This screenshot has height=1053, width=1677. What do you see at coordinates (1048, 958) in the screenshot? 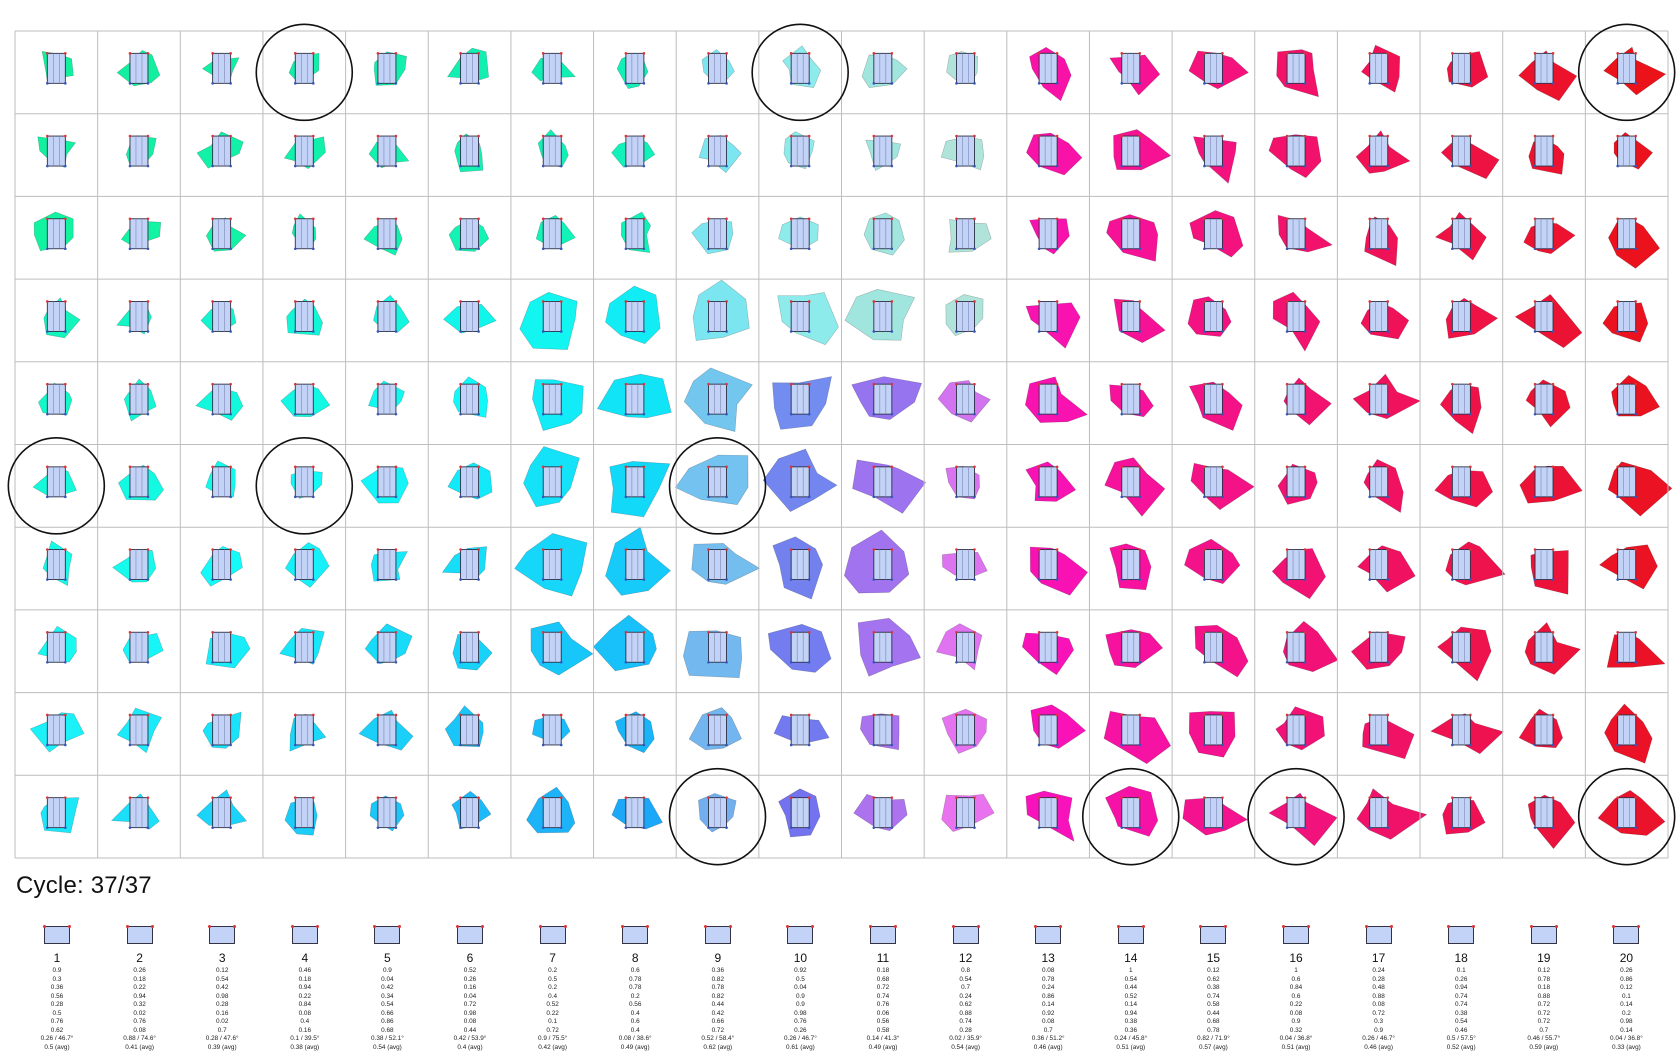
I see `legend-index: 13` at bounding box center [1048, 958].